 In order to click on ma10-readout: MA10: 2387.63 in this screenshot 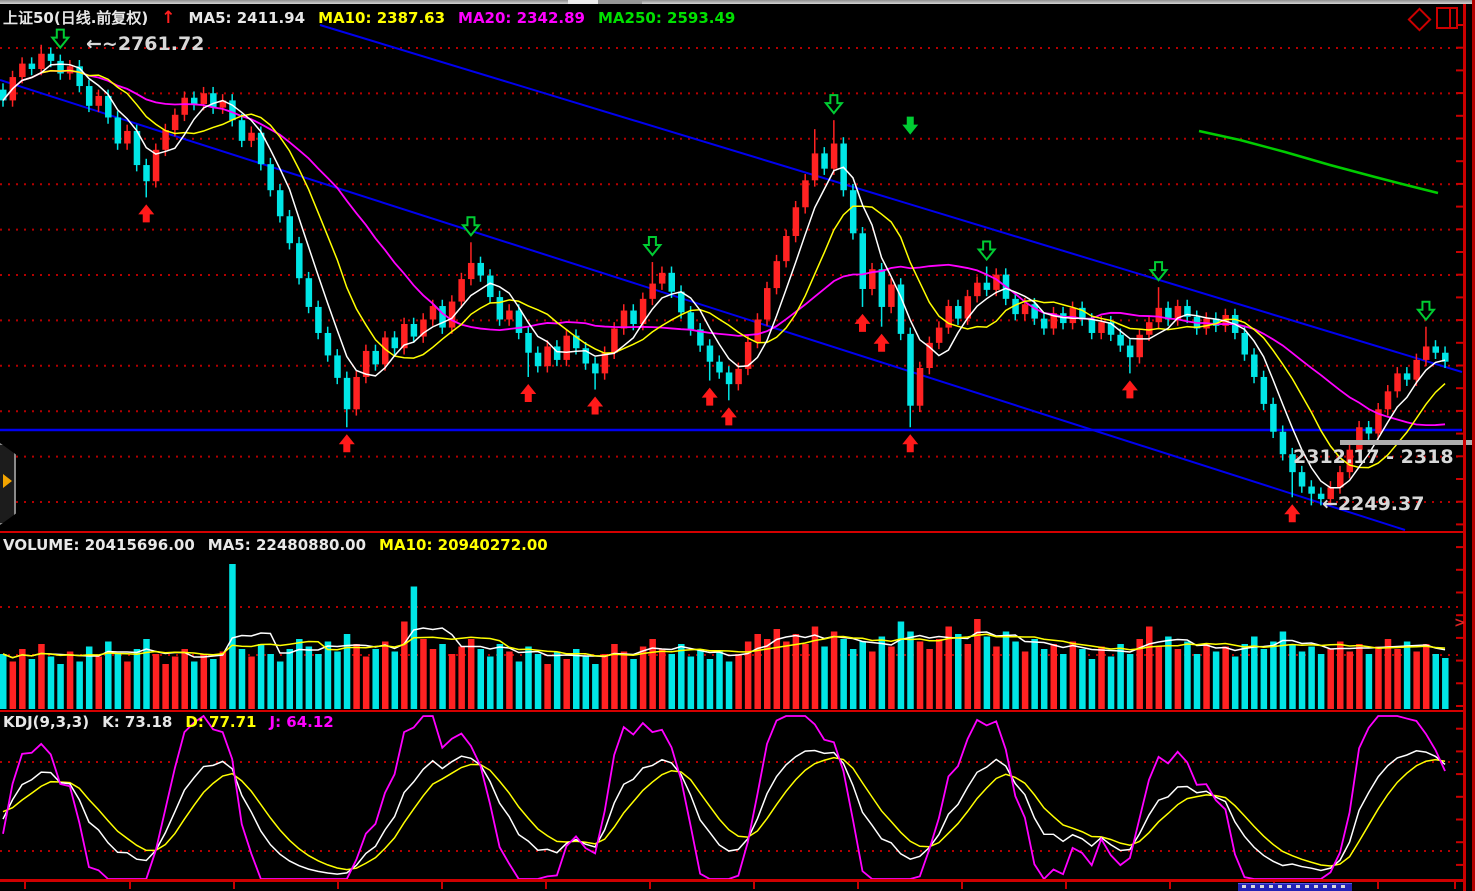, I will do `click(382, 18)`.